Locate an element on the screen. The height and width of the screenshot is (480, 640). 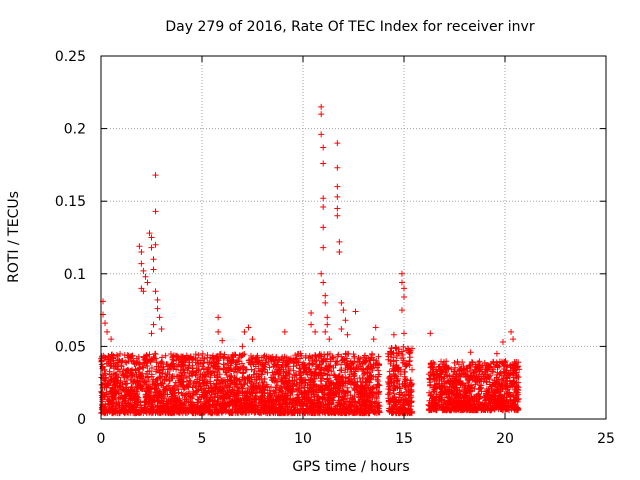
y-tick-label: 0.25 is located at coordinates (70, 57).